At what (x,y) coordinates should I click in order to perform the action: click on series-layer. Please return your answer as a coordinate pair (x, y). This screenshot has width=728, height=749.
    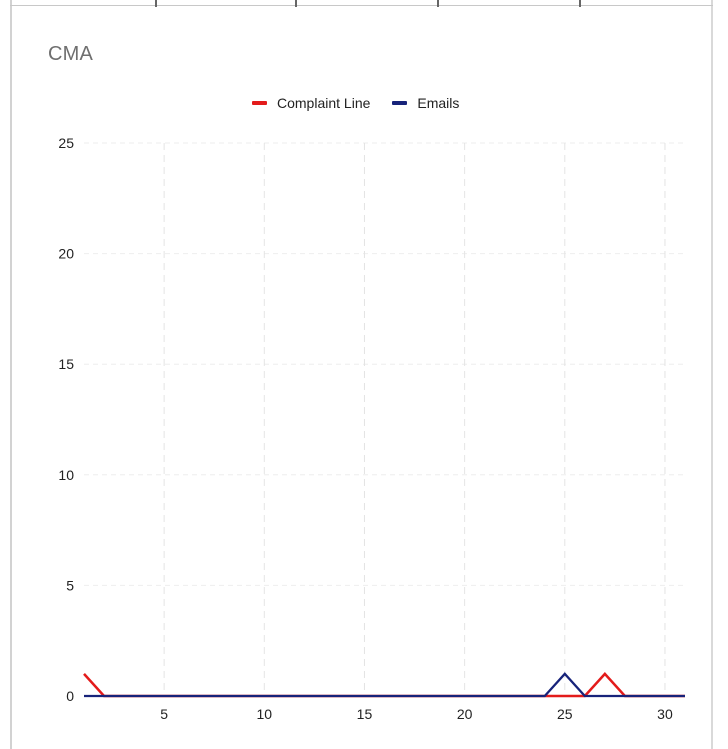
    Looking at the image, I should click on (384, 685).